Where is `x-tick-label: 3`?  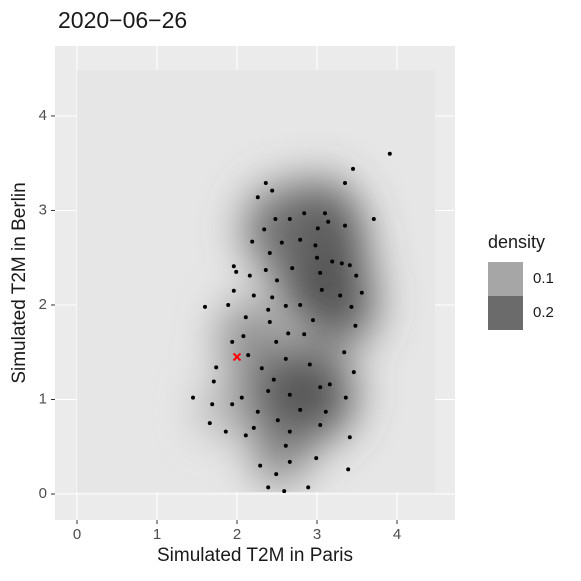
x-tick-label: 3 is located at coordinates (317, 534).